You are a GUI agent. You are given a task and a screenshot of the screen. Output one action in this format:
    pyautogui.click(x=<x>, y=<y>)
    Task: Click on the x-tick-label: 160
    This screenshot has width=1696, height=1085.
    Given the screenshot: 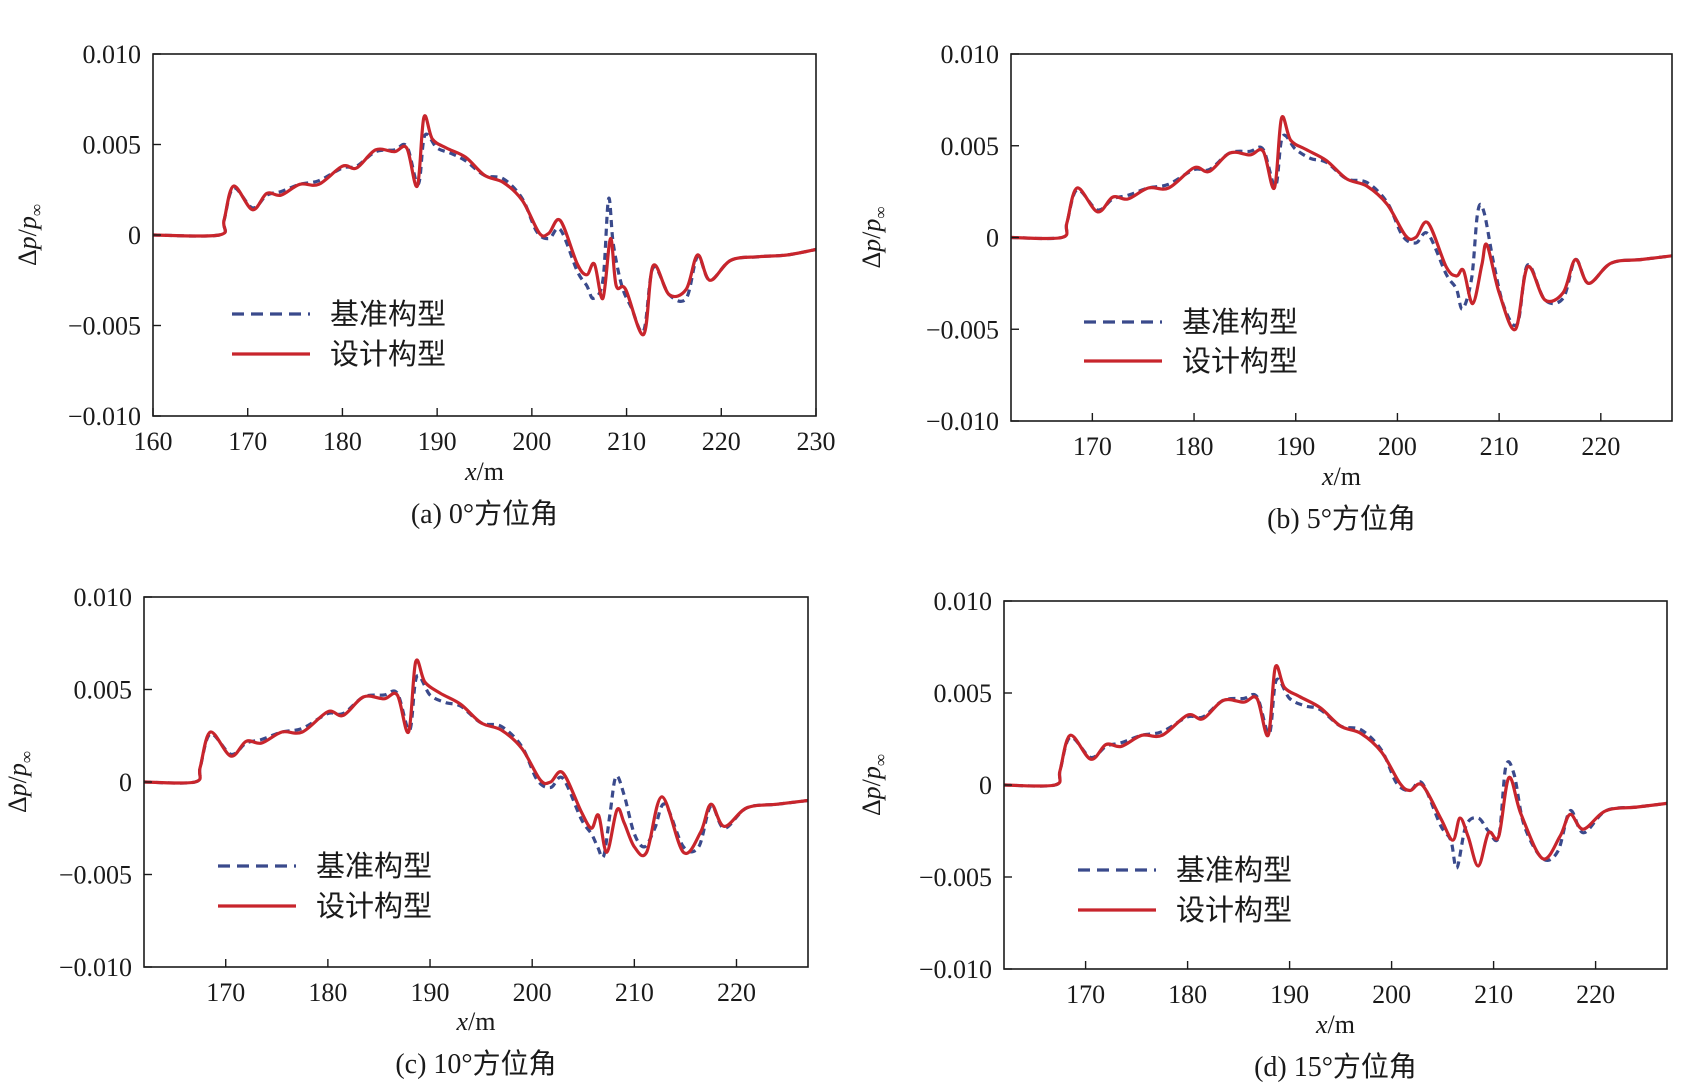 What is the action you would take?
    pyautogui.click(x=153, y=441)
    